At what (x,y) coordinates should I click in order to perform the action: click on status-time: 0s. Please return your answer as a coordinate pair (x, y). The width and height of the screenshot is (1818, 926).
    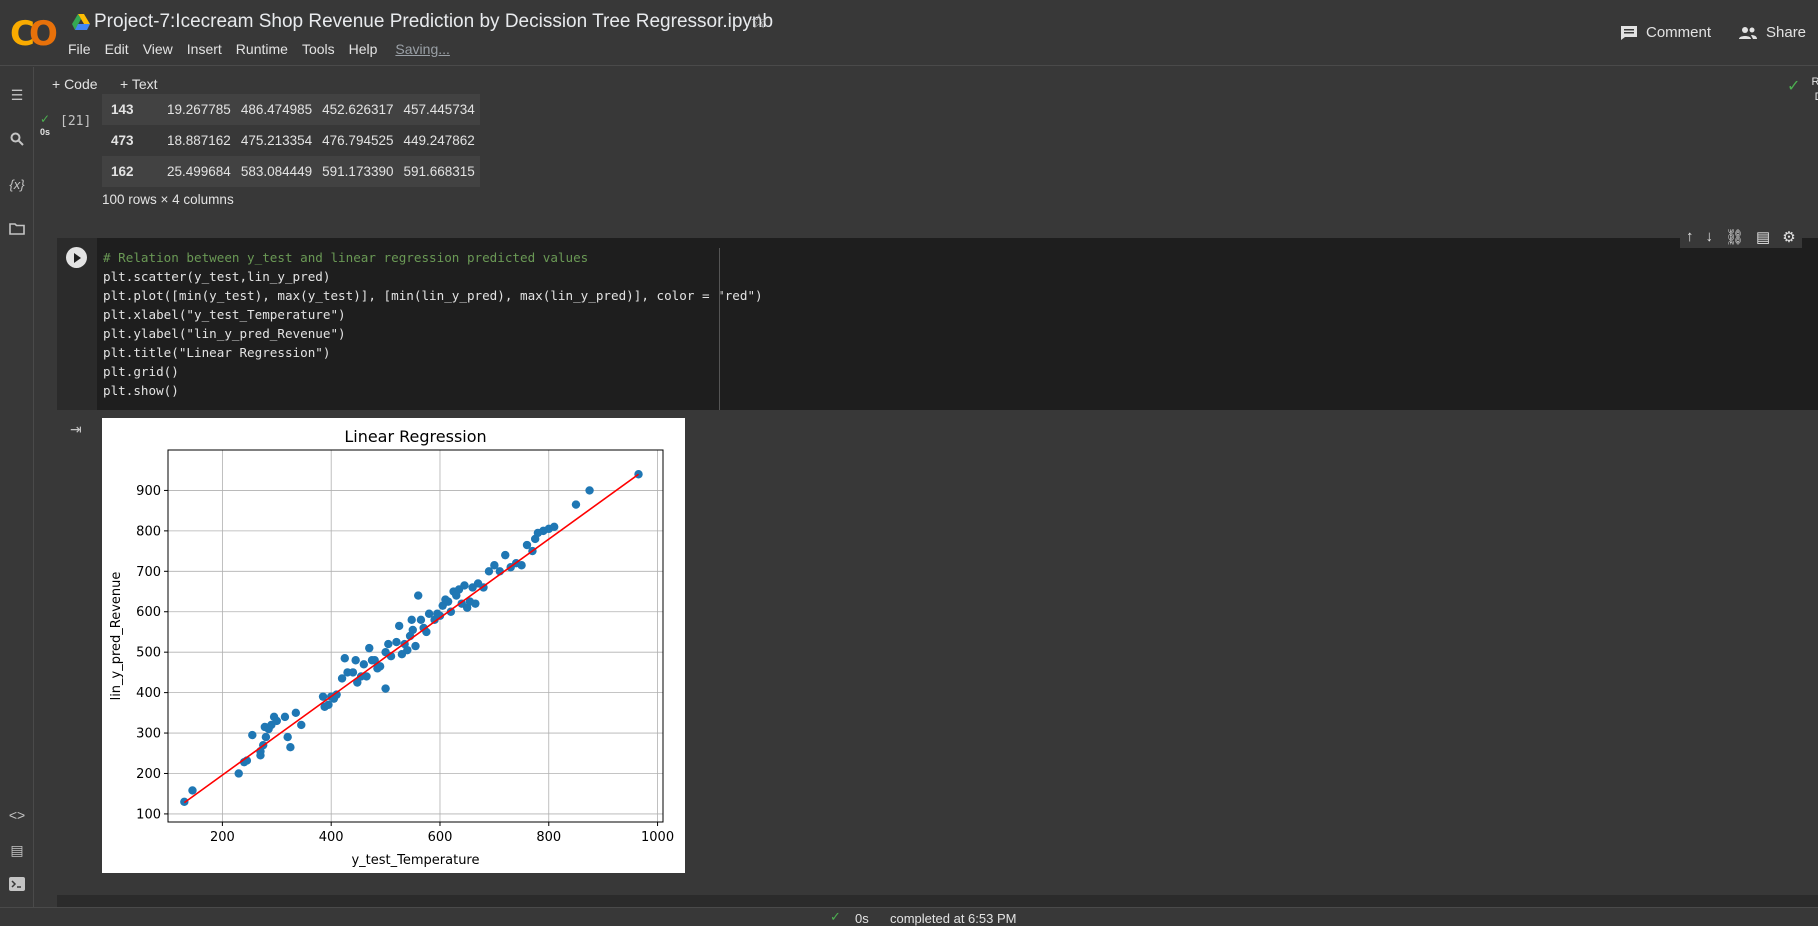
    Looking at the image, I should click on (862, 918).